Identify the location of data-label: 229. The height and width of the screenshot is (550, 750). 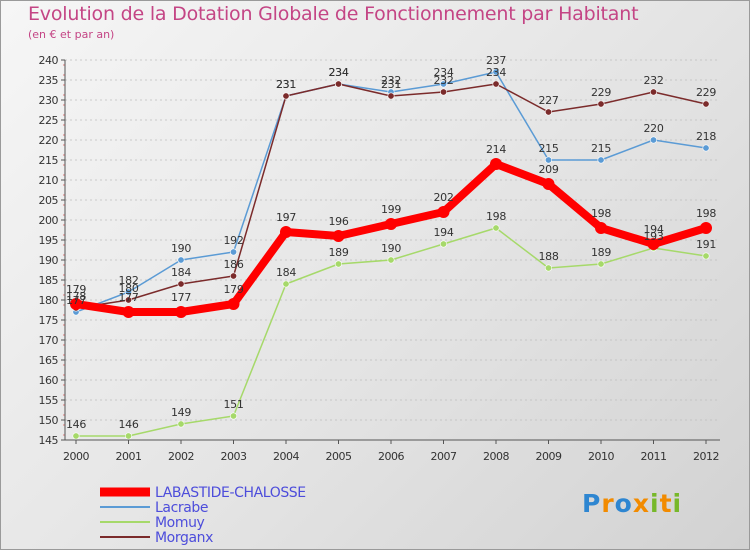
(601, 92).